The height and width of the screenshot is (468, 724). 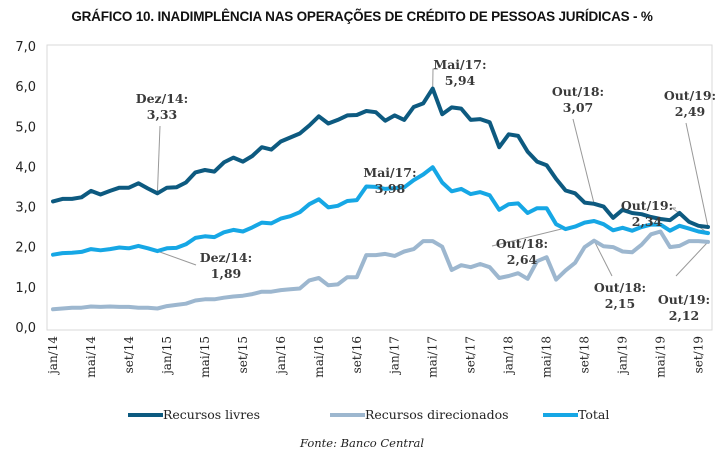 What do you see at coordinates (205, 357) in the screenshot?
I see `x-tick-label: mai/15` at bounding box center [205, 357].